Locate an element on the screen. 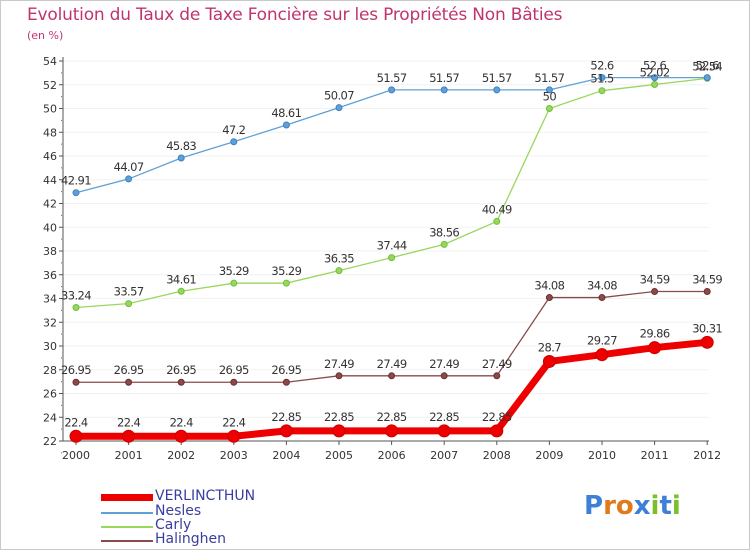  data-label-carly-2001: 33.57 is located at coordinates (129, 292).